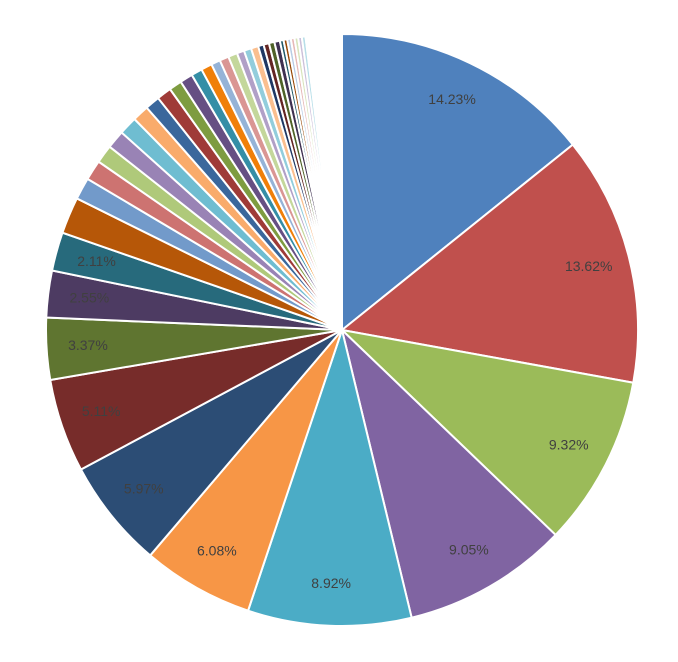  What do you see at coordinates (89, 298) in the screenshot?
I see `data-label: 2.55%` at bounding box center [89, 298].